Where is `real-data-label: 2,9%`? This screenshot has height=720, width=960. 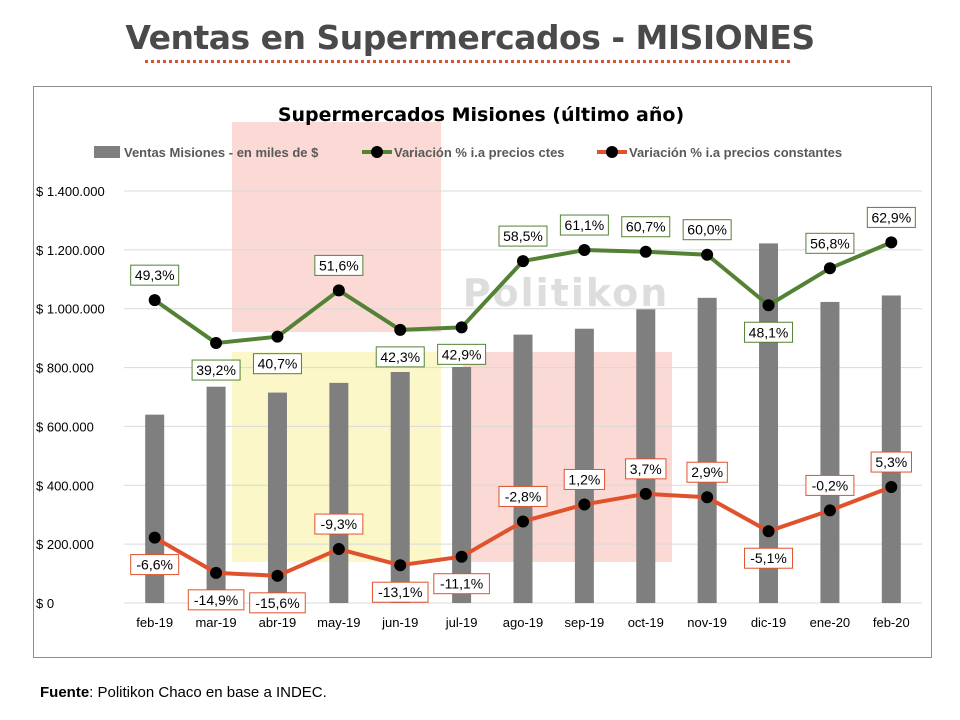 real-data-label: 2,9% is located at coordinates (707, 472).